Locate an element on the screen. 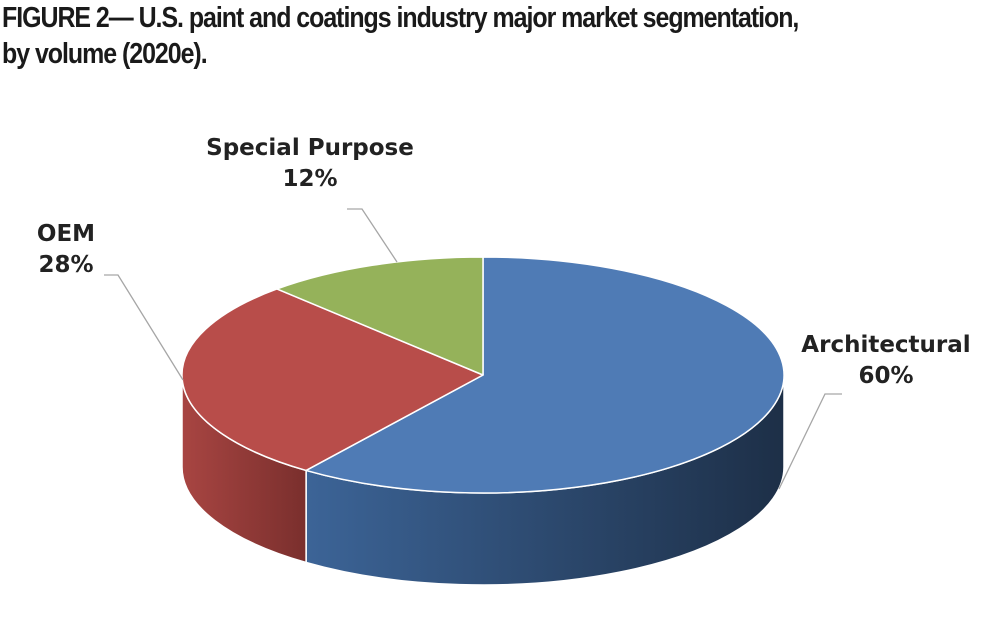  pie-slice-special-purpose is located at coordinates (380, 316).